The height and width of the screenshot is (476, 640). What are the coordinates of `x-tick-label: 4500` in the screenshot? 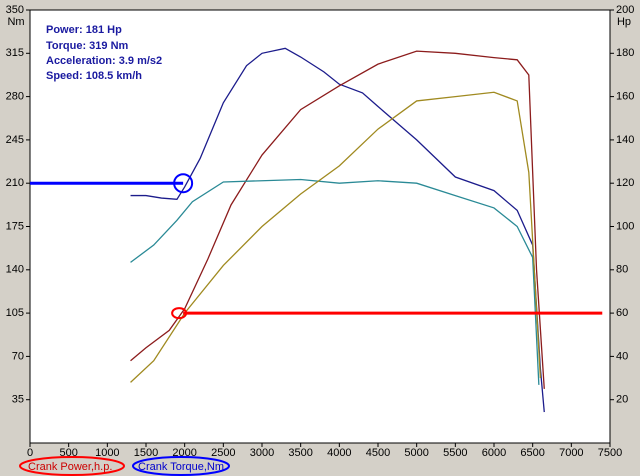 It's located at (378, 453).